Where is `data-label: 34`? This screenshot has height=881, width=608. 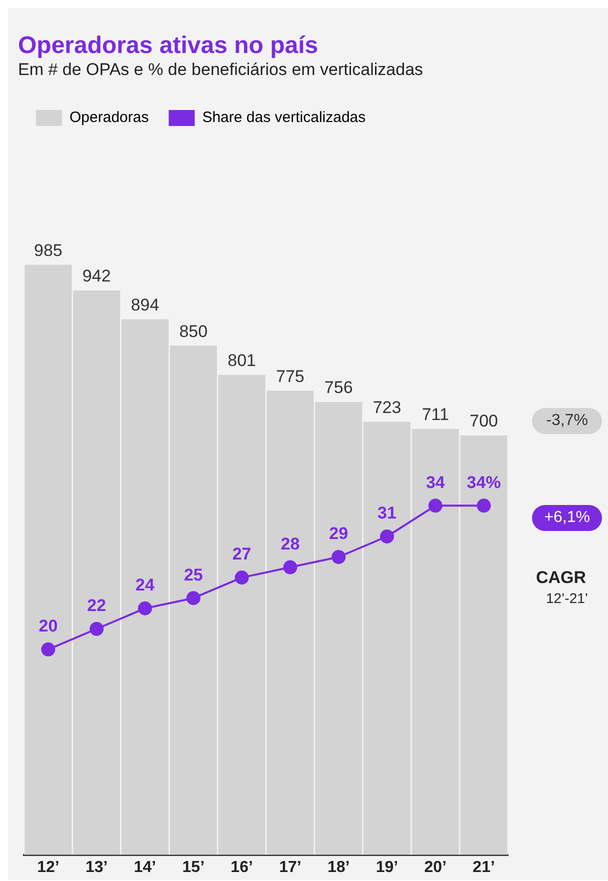
data-label: 34 is located at coordinates (436, 482).